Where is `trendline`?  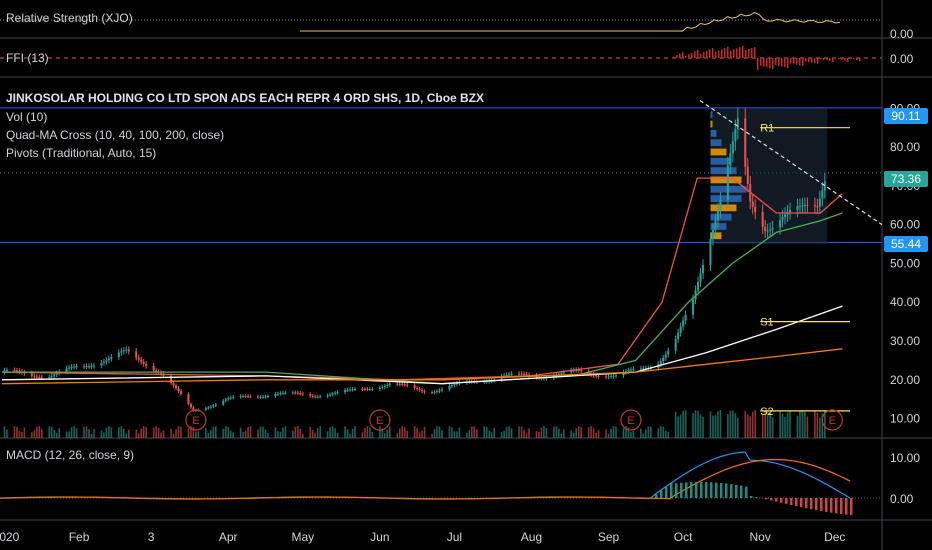
trendline is located at coordinates (791, 163).